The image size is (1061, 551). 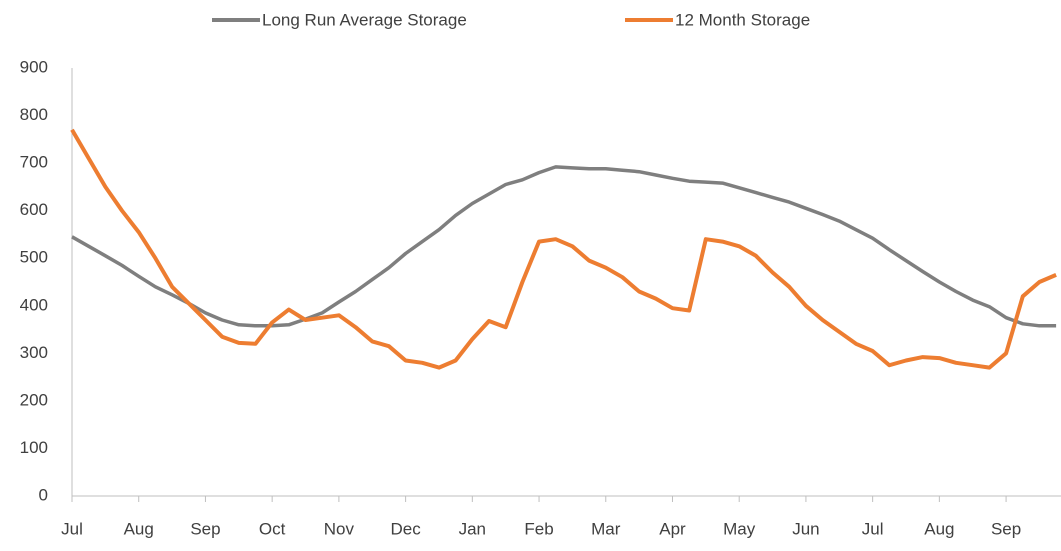 What do you see at coordinates (34, 399) in the screenshot?
I see `y-tick-label: 200` at bounding box center [34, 399].